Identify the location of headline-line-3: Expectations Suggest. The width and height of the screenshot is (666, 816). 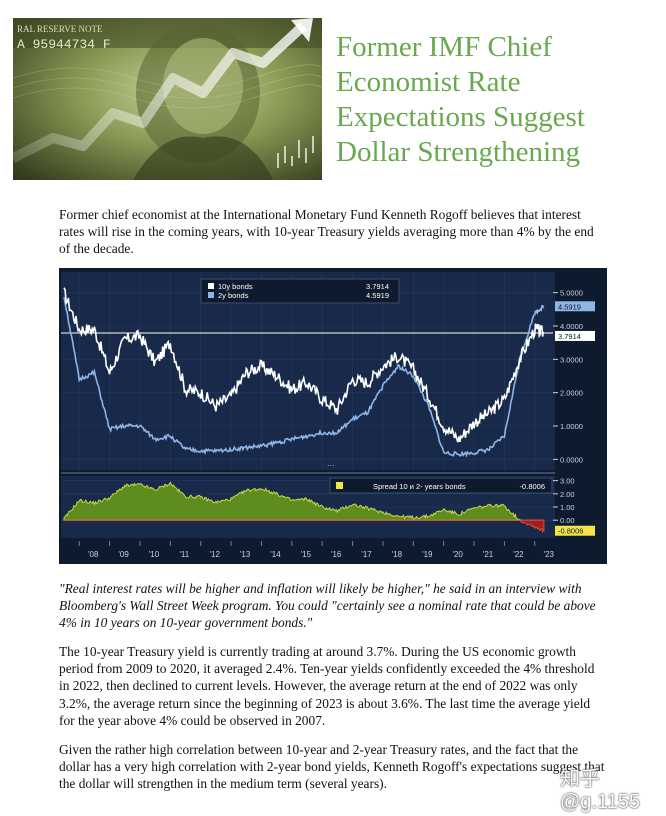
(460, 117).